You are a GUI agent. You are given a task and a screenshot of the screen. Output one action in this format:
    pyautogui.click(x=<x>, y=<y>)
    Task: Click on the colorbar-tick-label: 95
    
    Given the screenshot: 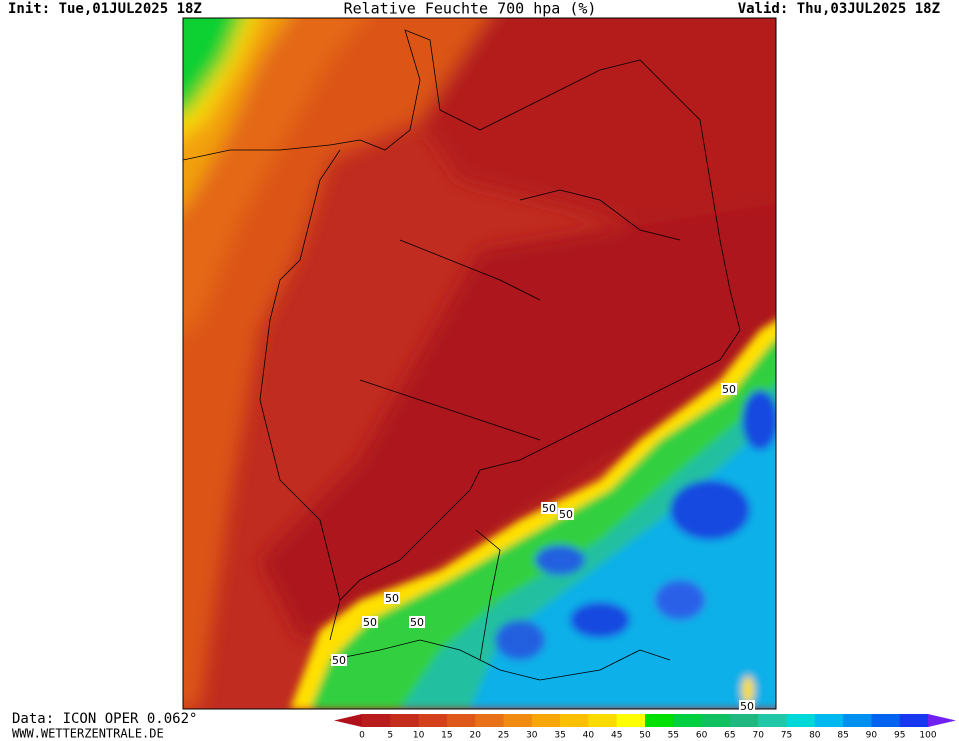 What is the action you would take?
    pyautogui.click(x=899, y=736)
    